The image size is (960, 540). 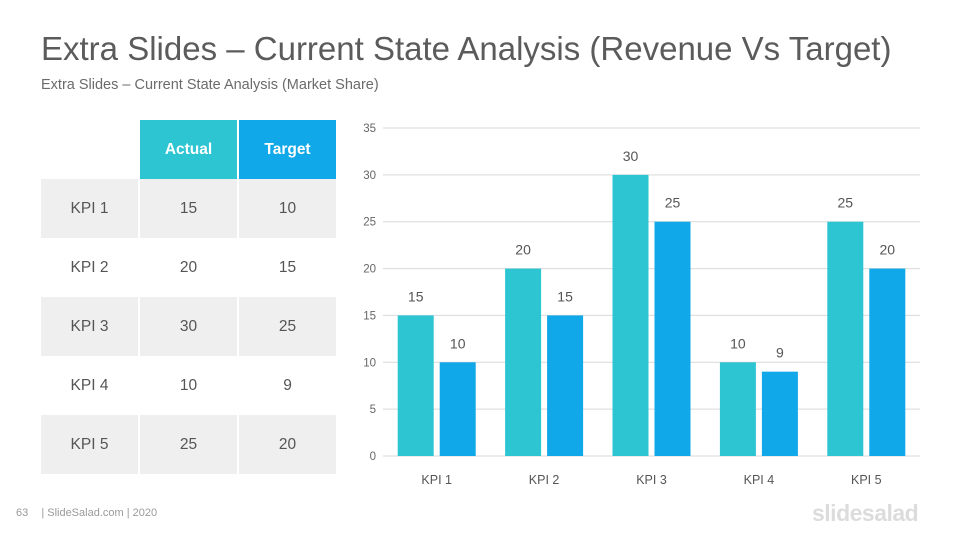 I want to click on slidesalad-logo: slidesalad, so click(x=865, y=513).